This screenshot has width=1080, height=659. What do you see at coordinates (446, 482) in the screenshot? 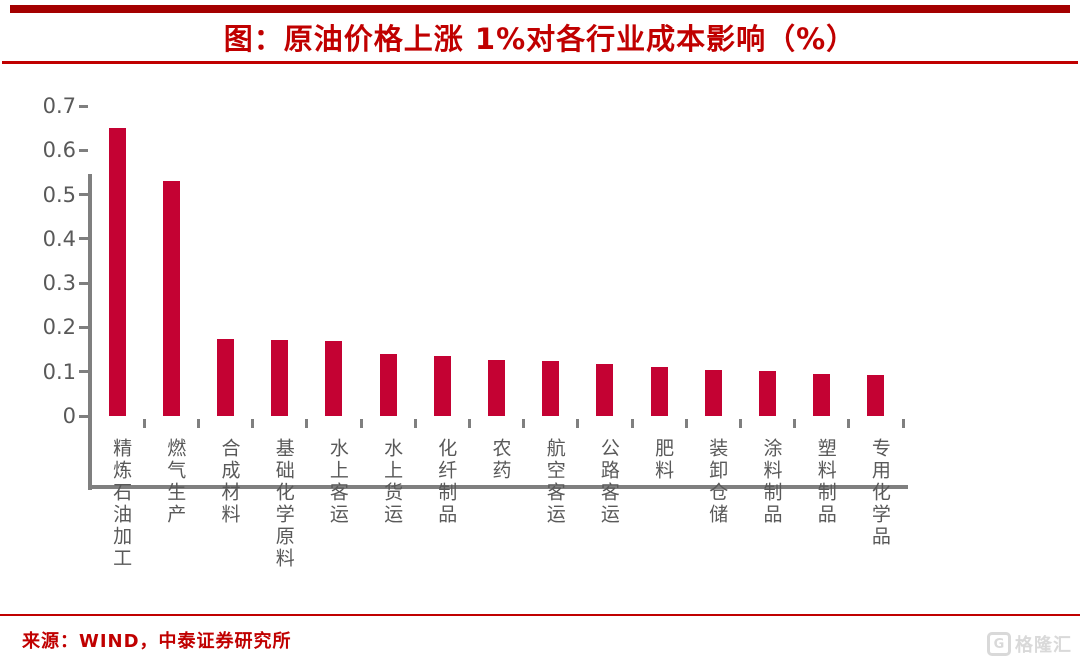
I see `category-label: 化纤制品` at bounding box center [446, 482].